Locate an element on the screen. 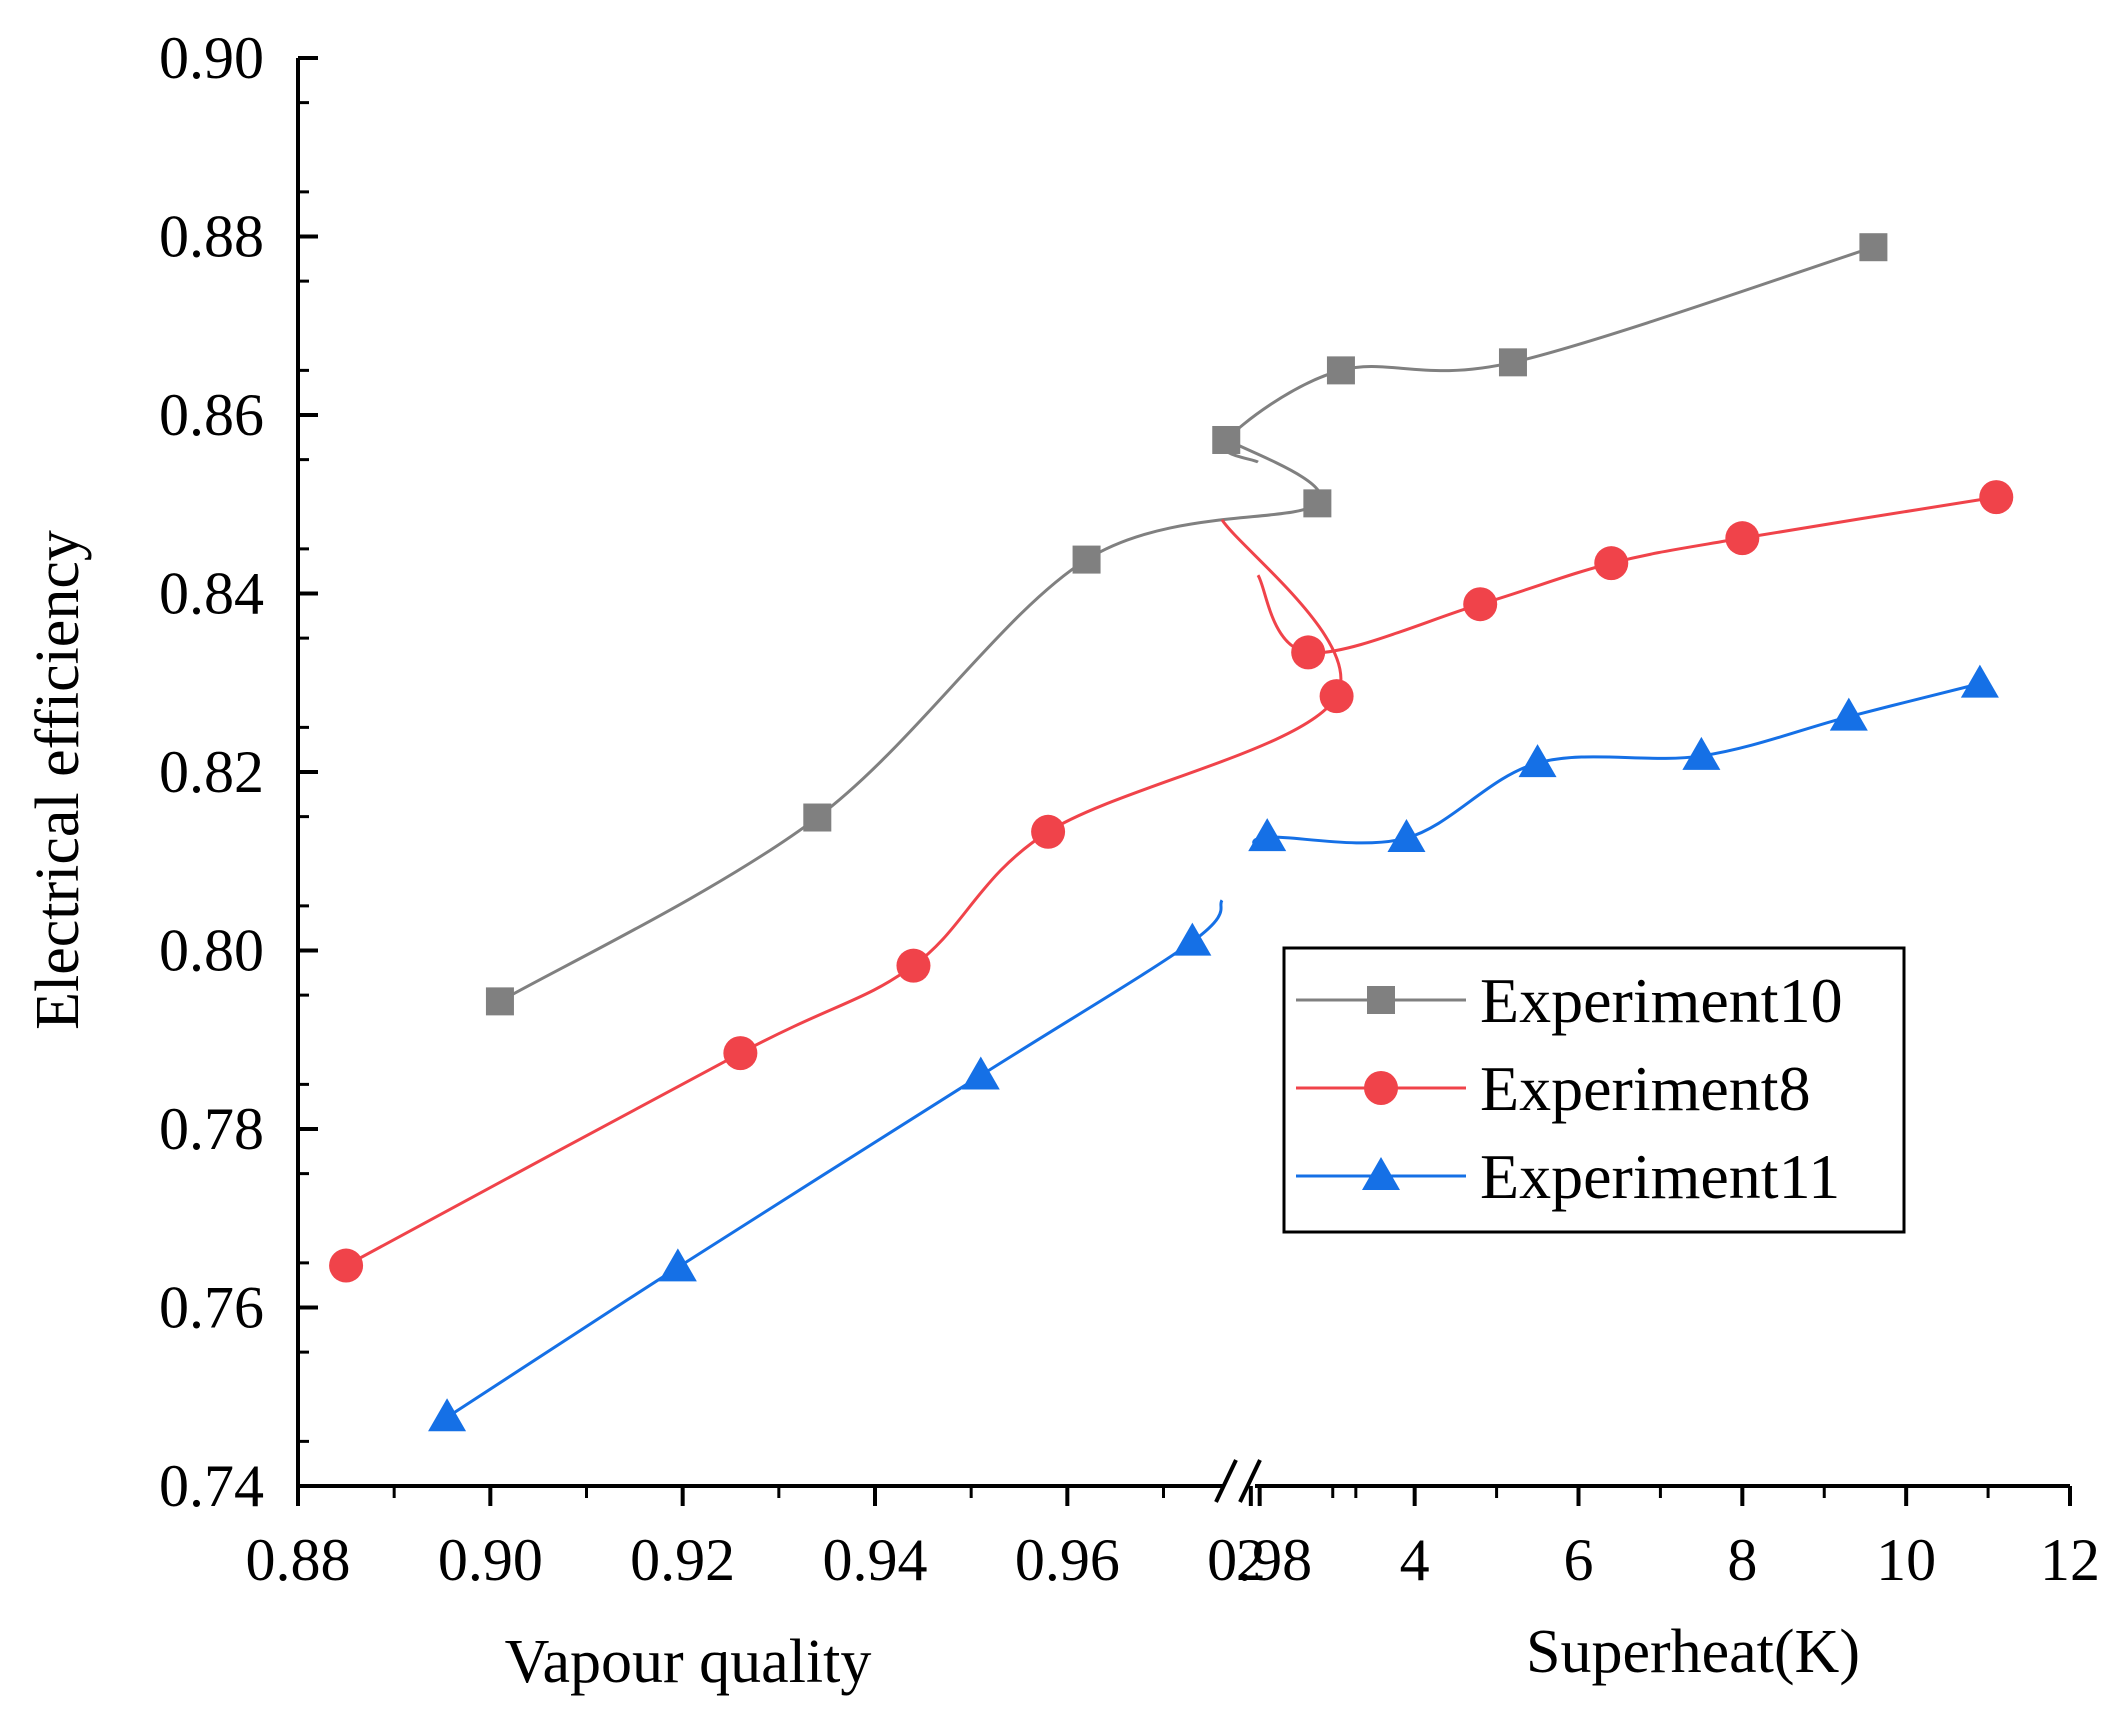 This screenshot has width=2121, height=1716. legend-item: Experiment11 is located at coordinates (1568, 1176).